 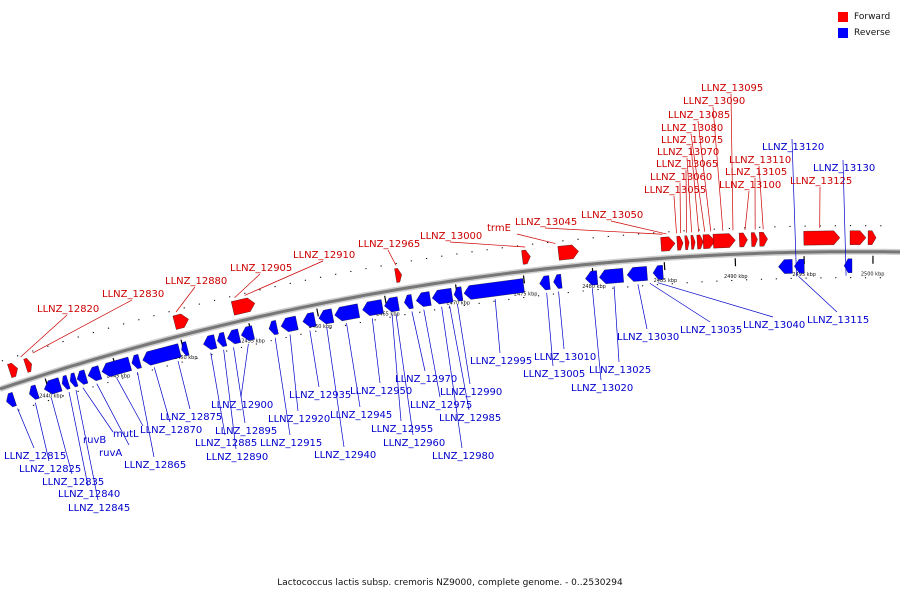 I want to click on gene-label: LLNZ_12895, so click(x=246, y=431).